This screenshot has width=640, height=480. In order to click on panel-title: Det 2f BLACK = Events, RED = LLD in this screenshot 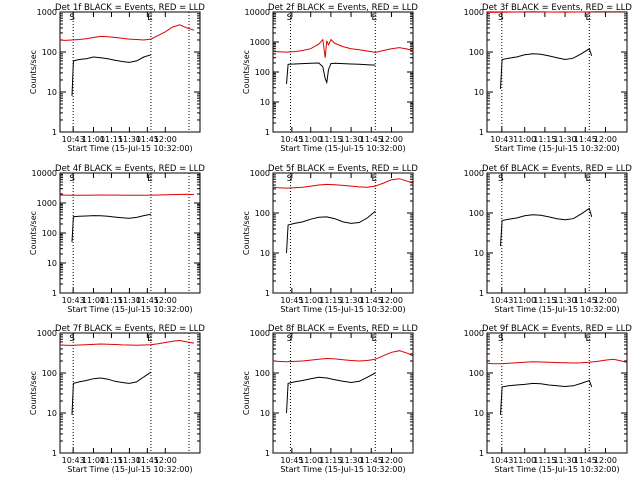, I will do `click(343, 8)`.